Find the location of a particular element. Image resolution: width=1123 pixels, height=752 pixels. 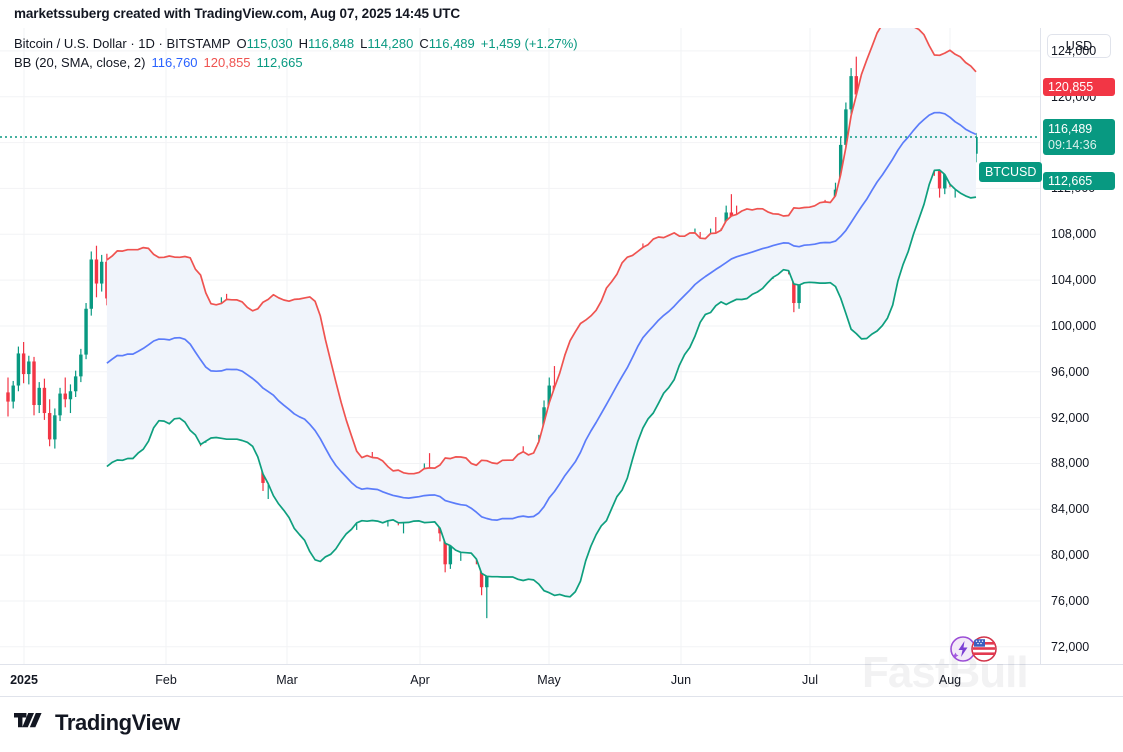

time-tick-label: Jun is located at coordinates (681, 680).